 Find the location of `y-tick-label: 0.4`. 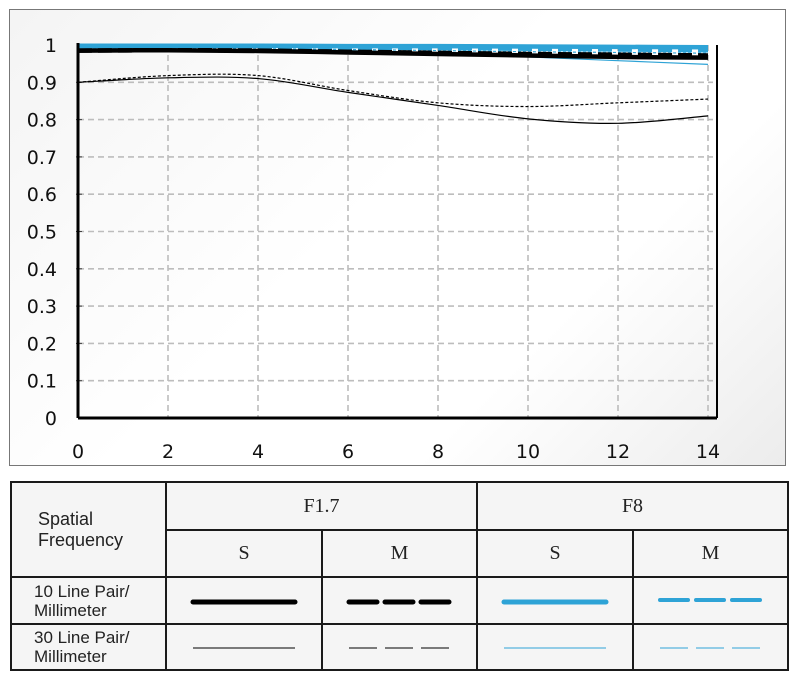

y-tick-label: 0.4 is located at coordinates (42, 270).